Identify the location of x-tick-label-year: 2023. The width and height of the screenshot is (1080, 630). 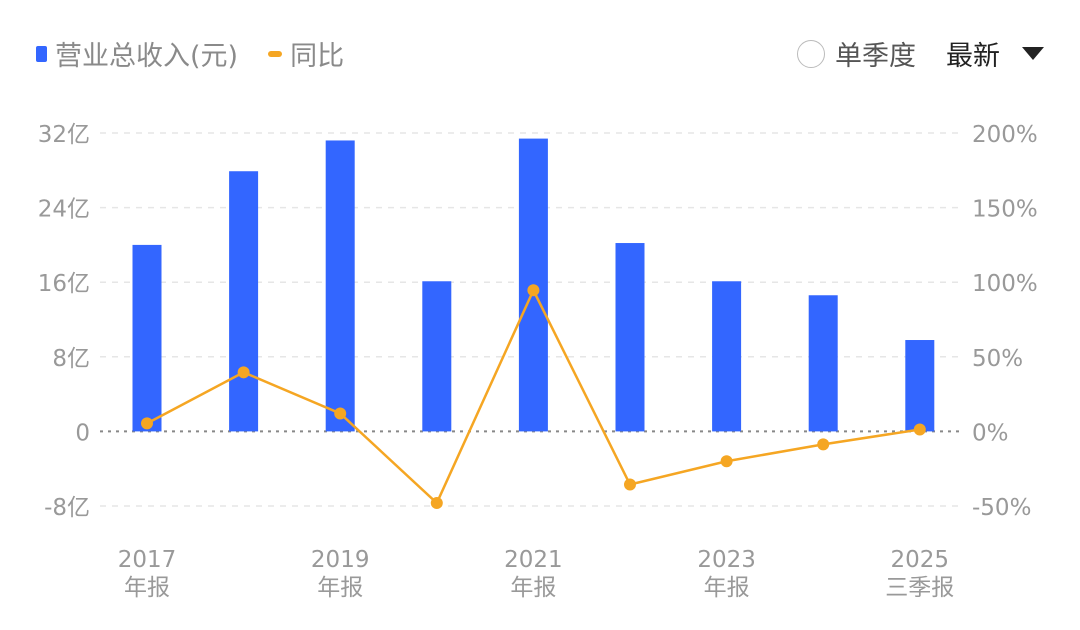
(726, 560).